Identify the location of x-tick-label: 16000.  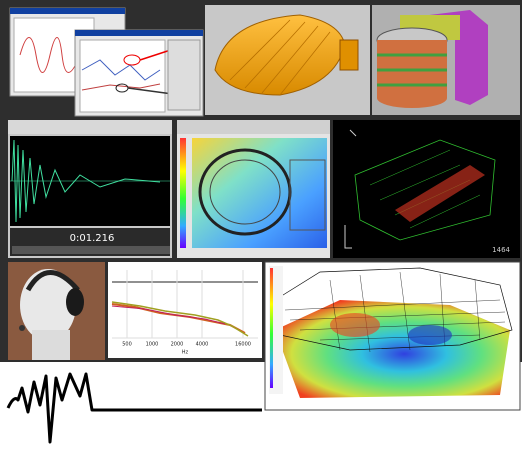
(243, 345).